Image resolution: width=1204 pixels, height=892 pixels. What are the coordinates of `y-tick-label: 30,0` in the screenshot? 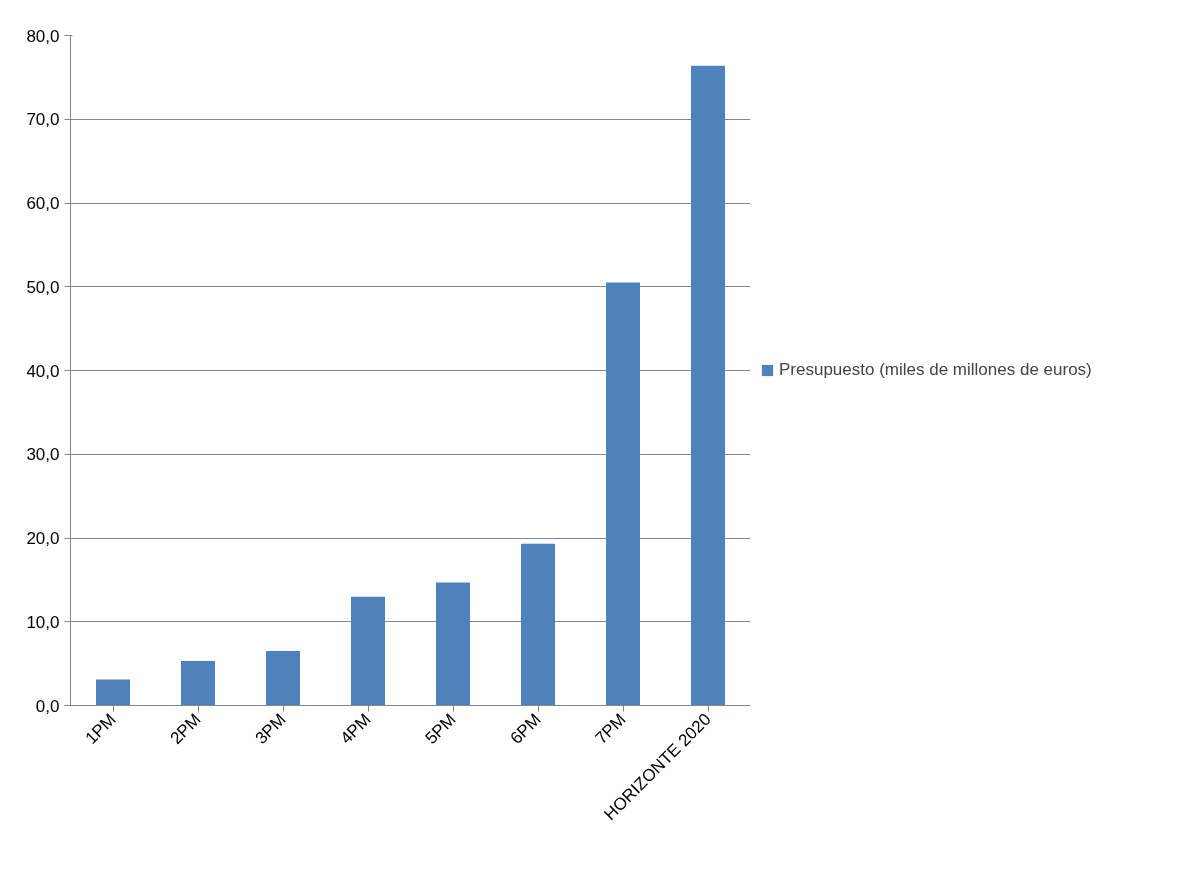 It's located at (43, 455).